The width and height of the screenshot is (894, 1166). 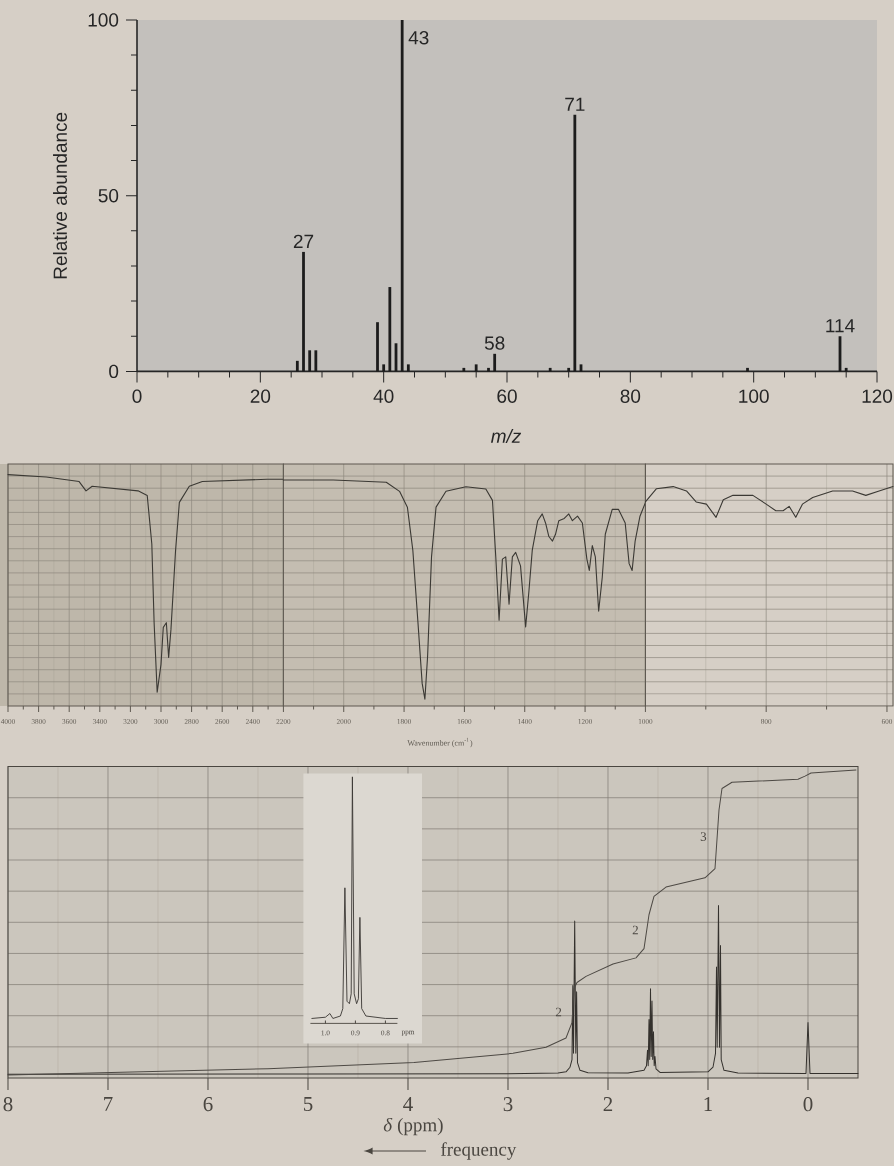 What do you see at coordinates (108, 1104) in the screenshot?
I see `x-tick-label: 7` at bounding box center [108, 1104].